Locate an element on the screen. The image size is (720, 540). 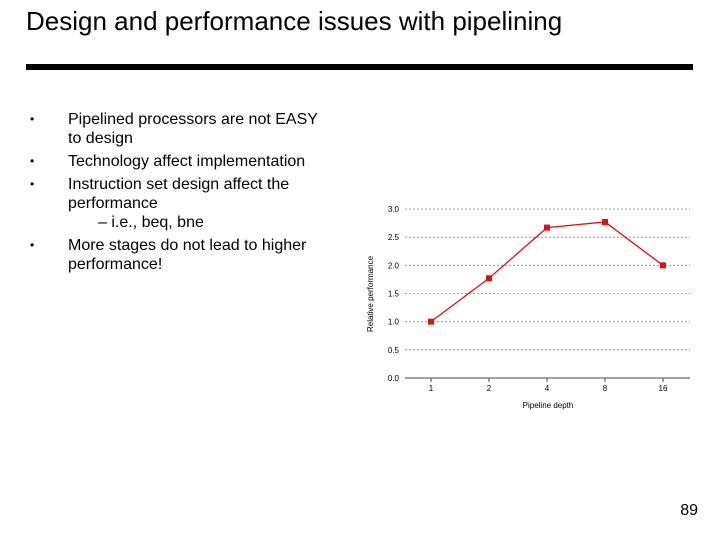
y-axis-label: Relative performance is located at coordinates (370, 293).